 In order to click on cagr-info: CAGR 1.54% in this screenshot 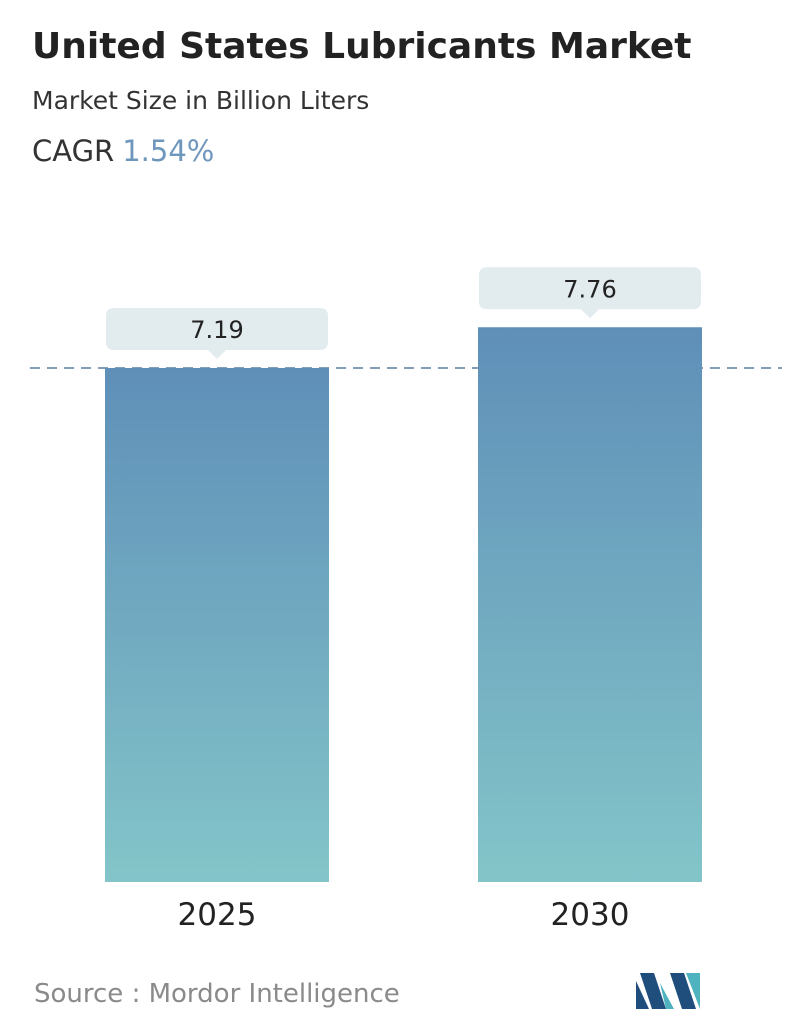, I will do `click(123, 151)`.